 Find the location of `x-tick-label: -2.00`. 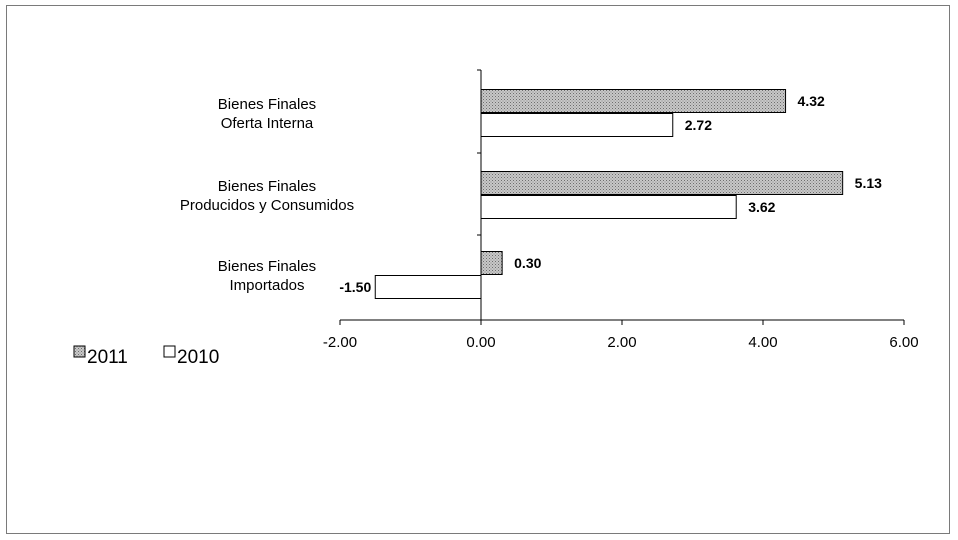

x-tick-label: -2.00 is located at coordinates (340, 342).